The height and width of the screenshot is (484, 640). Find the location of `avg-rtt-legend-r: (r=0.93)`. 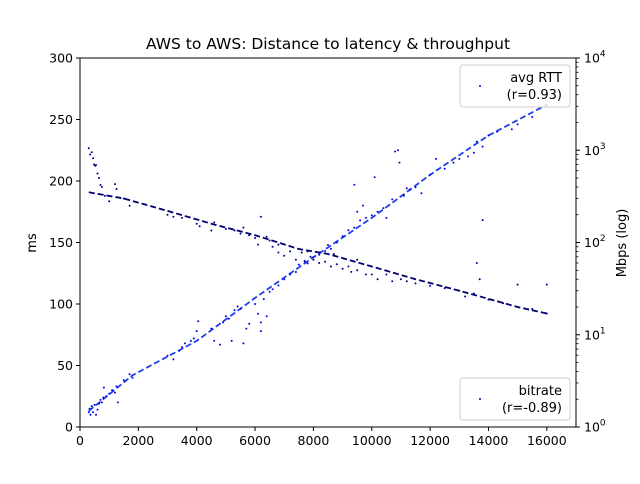

avg-rtt-legend-r: (r=0.93) is located at coordinates (534, 95).